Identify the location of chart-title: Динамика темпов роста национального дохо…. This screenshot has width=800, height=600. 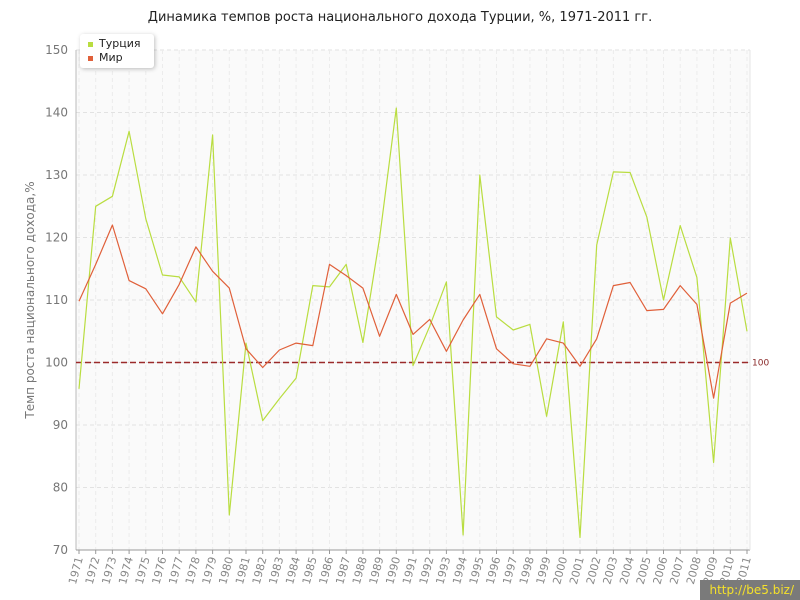
(400, 17).